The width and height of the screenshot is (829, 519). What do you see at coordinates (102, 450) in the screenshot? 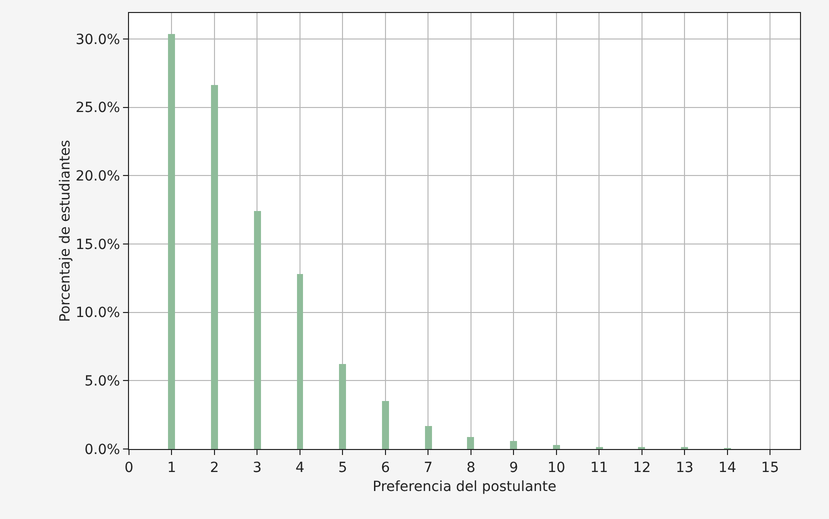
I see `y-tick-label: 0.0%` at bounding box center [102, 450].